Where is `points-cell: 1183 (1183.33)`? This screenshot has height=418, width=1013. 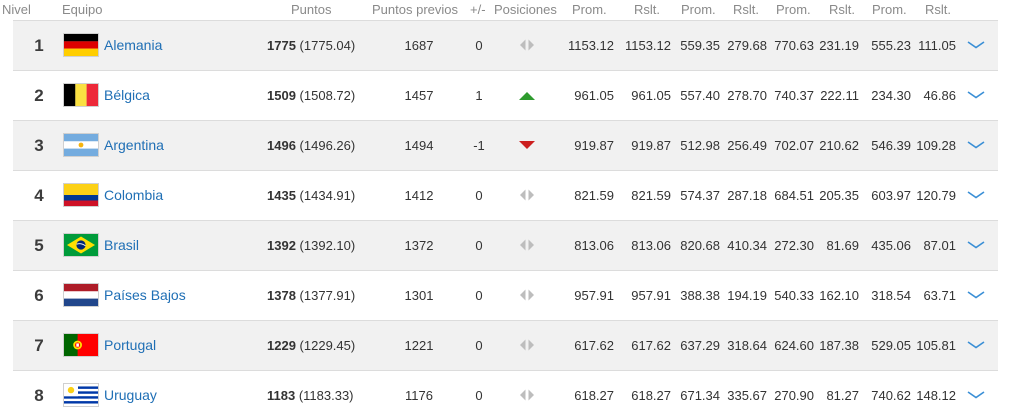 points-cell: 1183 (1183.33) is located at coordinates (310, 394).